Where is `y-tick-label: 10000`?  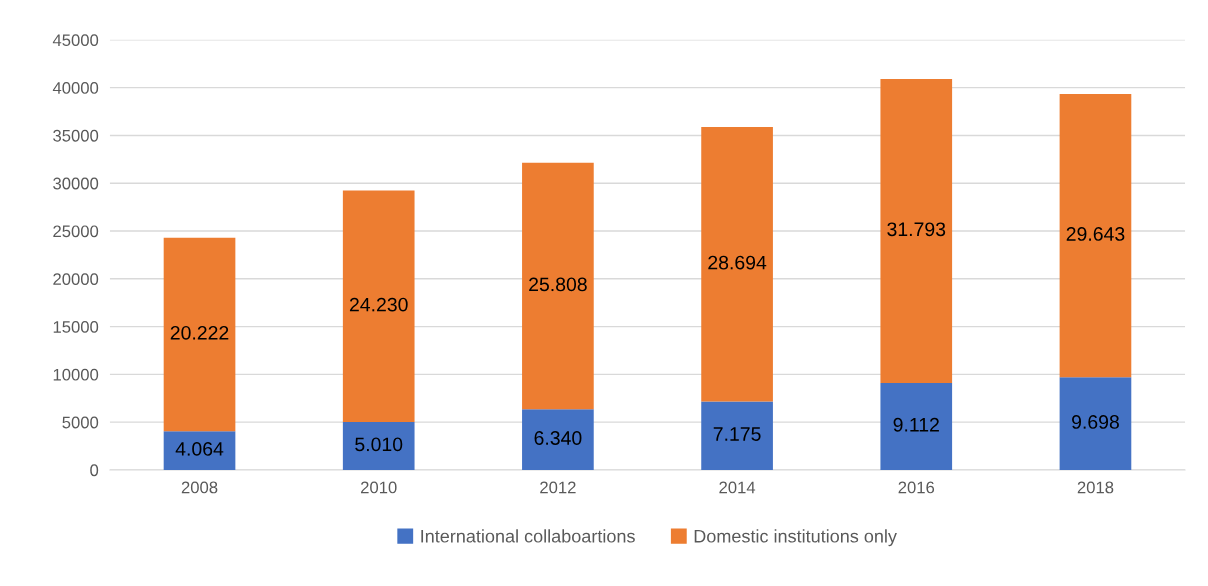 y-tick-label: 10000 is located at coordinates (76, 374).